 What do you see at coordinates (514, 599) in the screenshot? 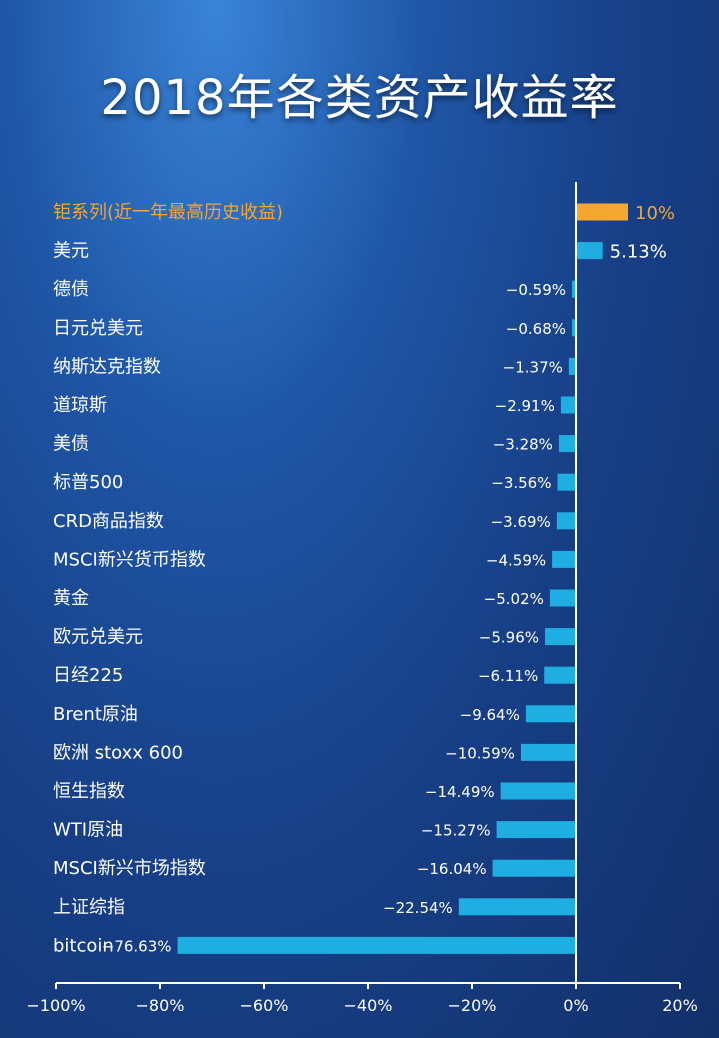
I see `value-label-10: −5.02%` at bounding box center [514, 599].